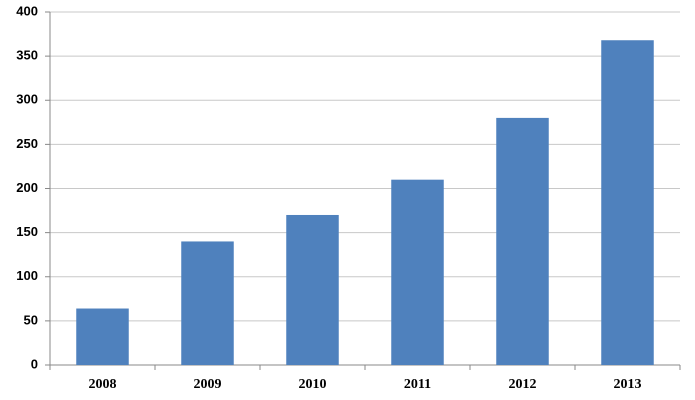 This screenshot has width=695, height=400. What do you see at coordinates (27, 231) in the screenshot?
I see `y-tick-label: 150` at bounding box center [27, 231].